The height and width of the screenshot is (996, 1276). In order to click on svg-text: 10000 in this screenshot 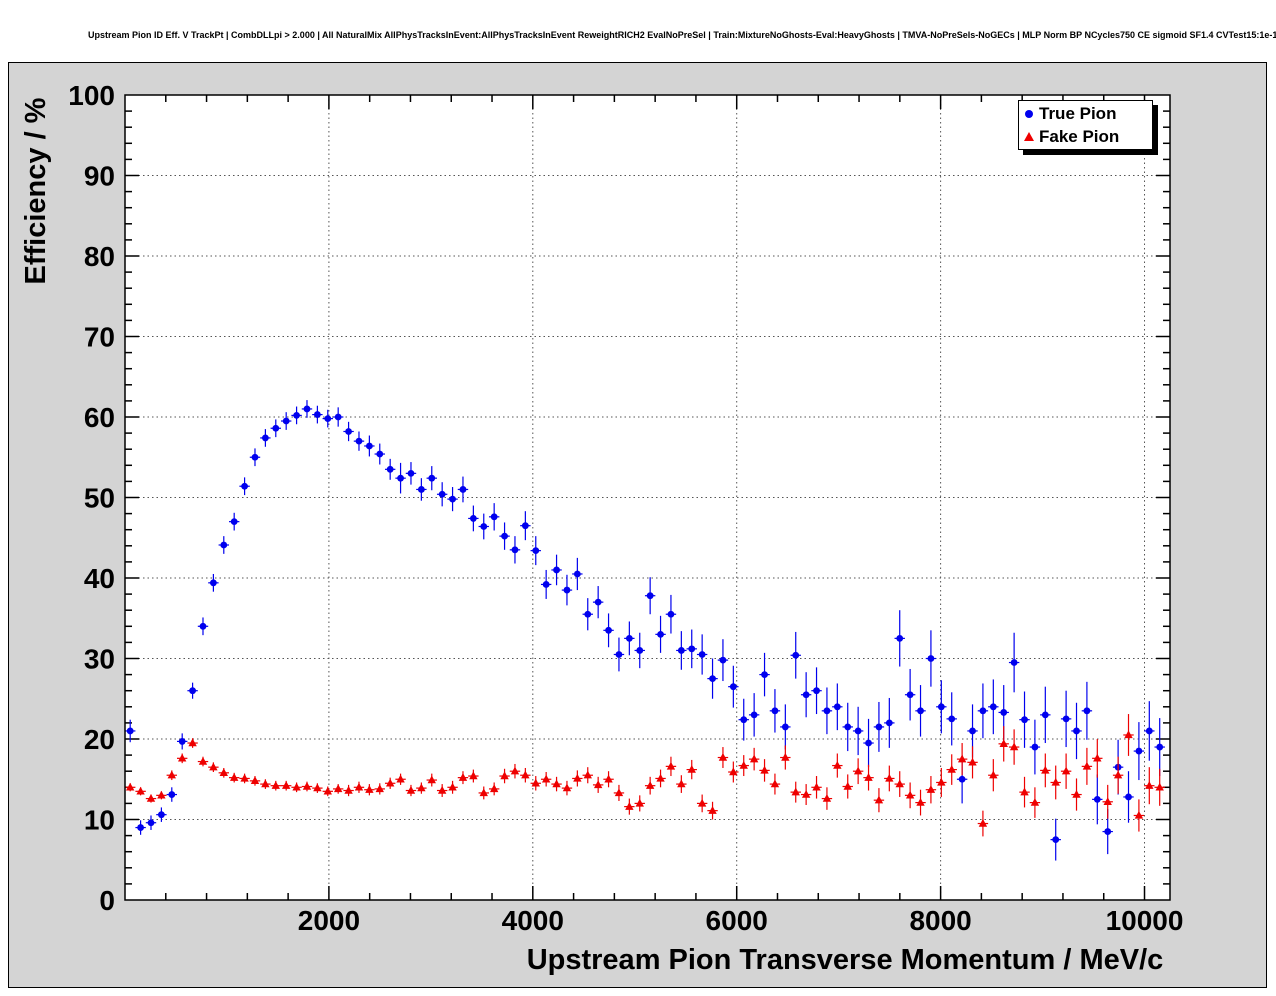, I will do `click(1145, 920)`.